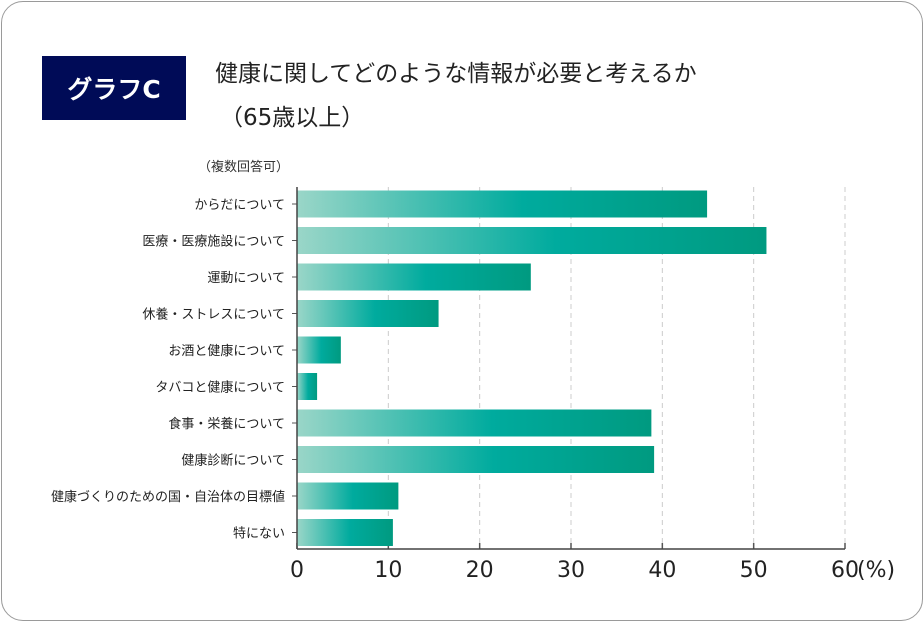 The height and width of the screenshot is (622, 924). I want to click on x-tick-label: 20, so click(480, 570).